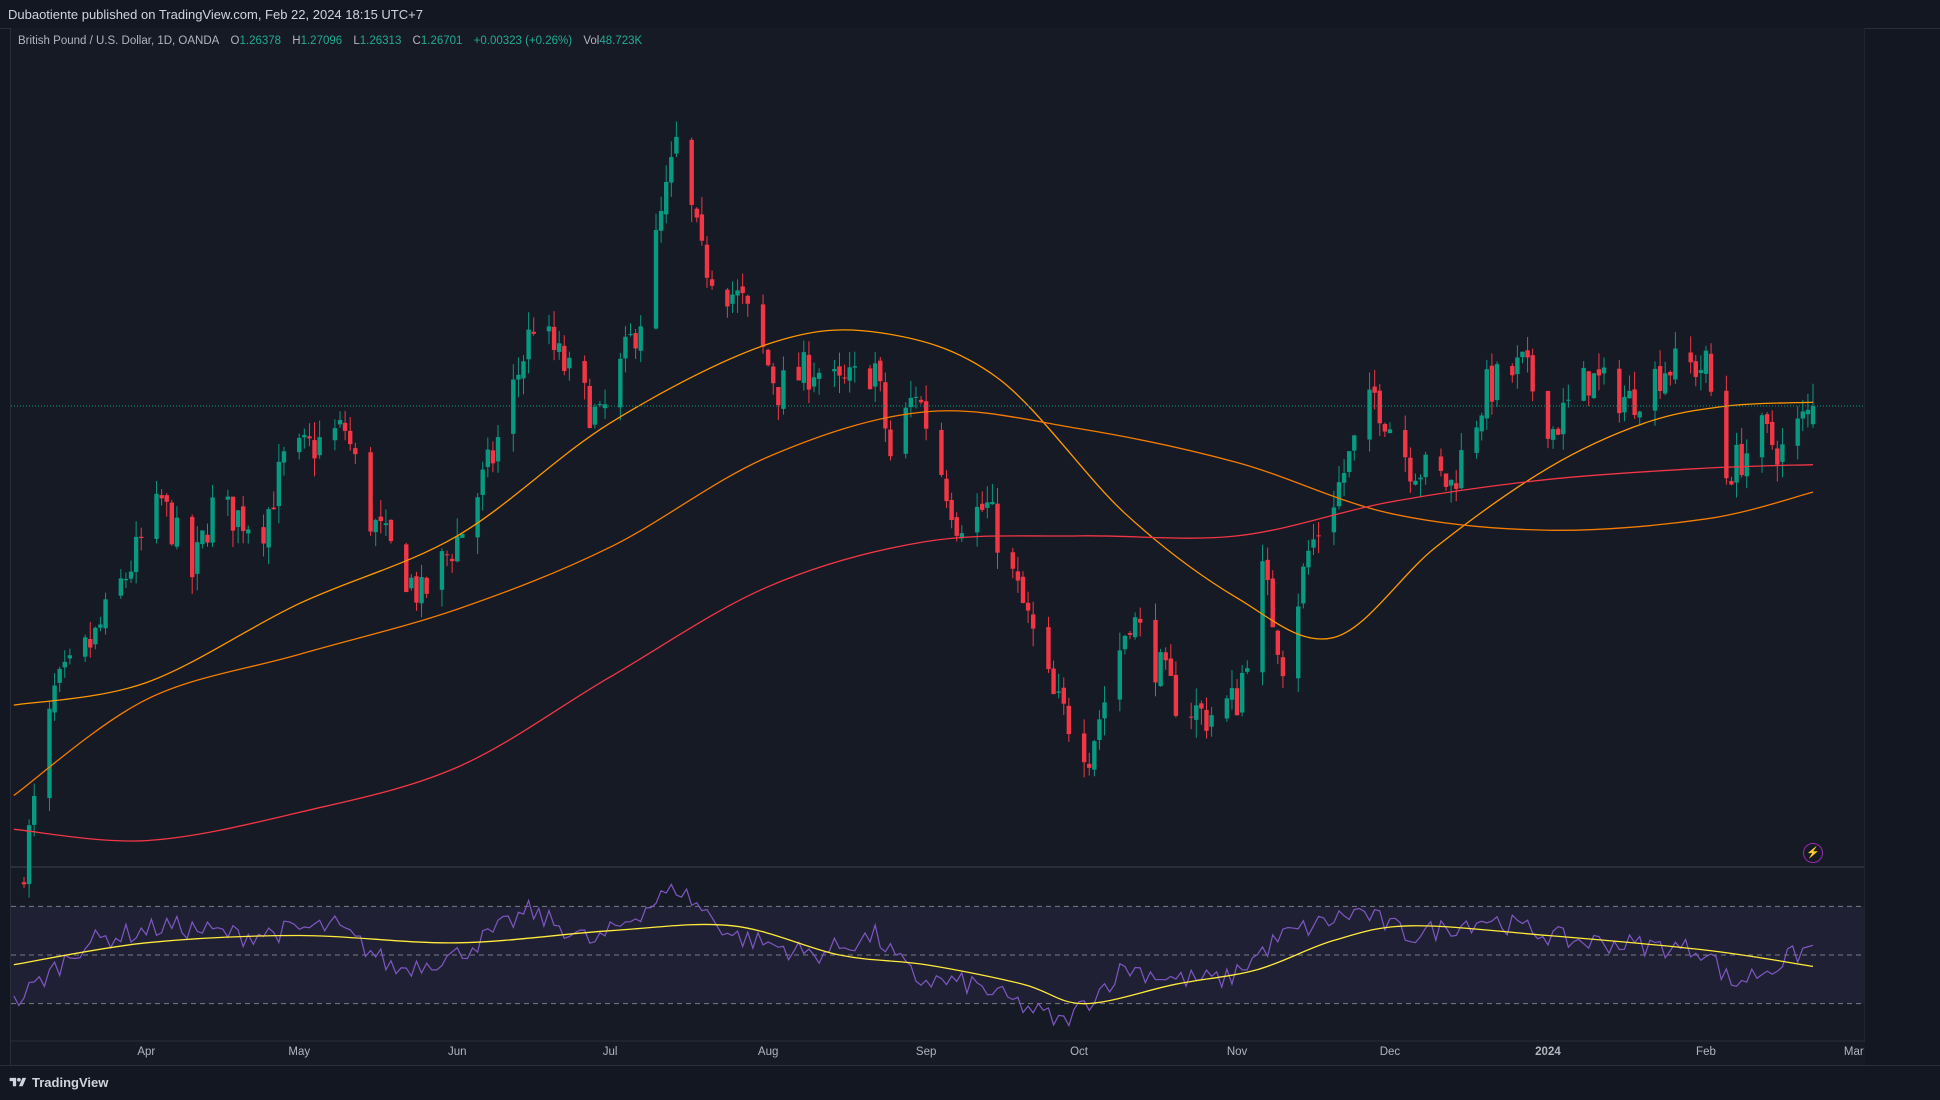 This screenshot has width=1940, height=1100. Describe the element at coordinates (58, 1082) in the screenshot. I see `tradingview-logo: TradingView` at that location.